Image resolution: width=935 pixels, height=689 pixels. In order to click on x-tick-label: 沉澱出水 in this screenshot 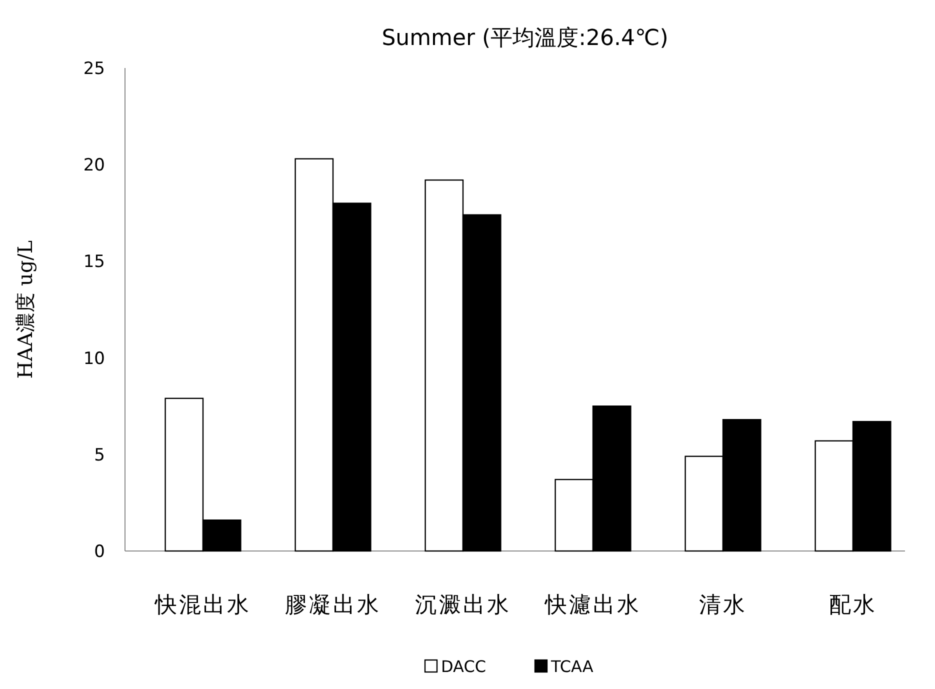, I will do `click(463, 605)`.